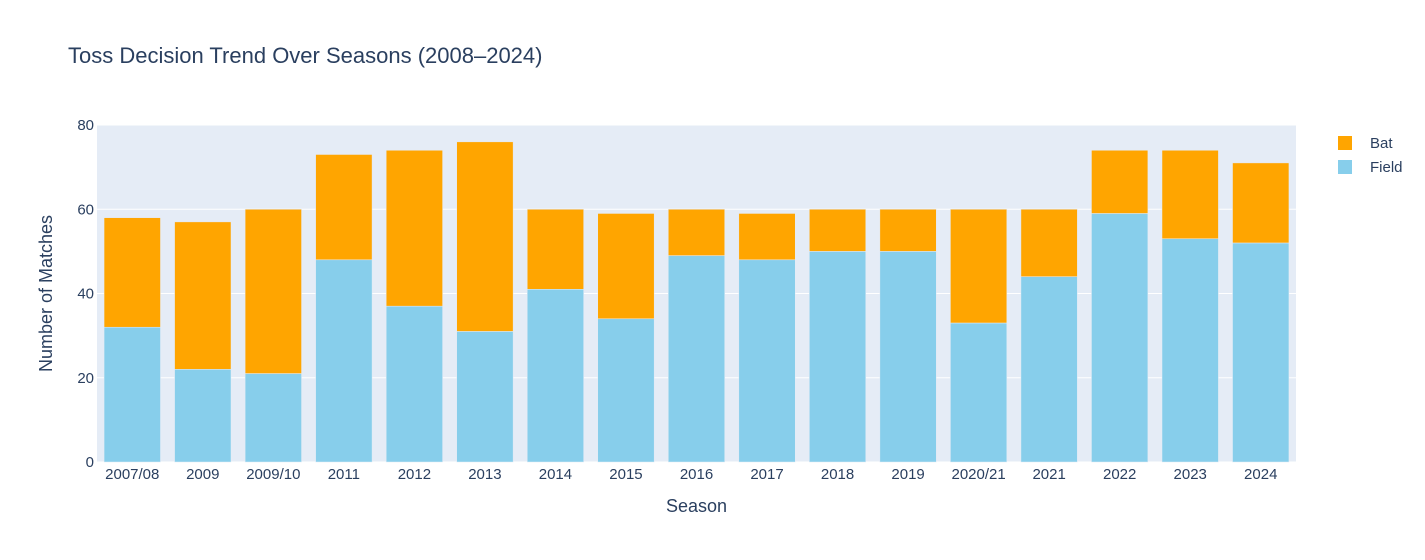 The height and width of the screenshot is (560, 1425). What do you see at coordinates (414, 384) in the screenshot?
I see `bar-field-2012` at bounding box center [414, 384].